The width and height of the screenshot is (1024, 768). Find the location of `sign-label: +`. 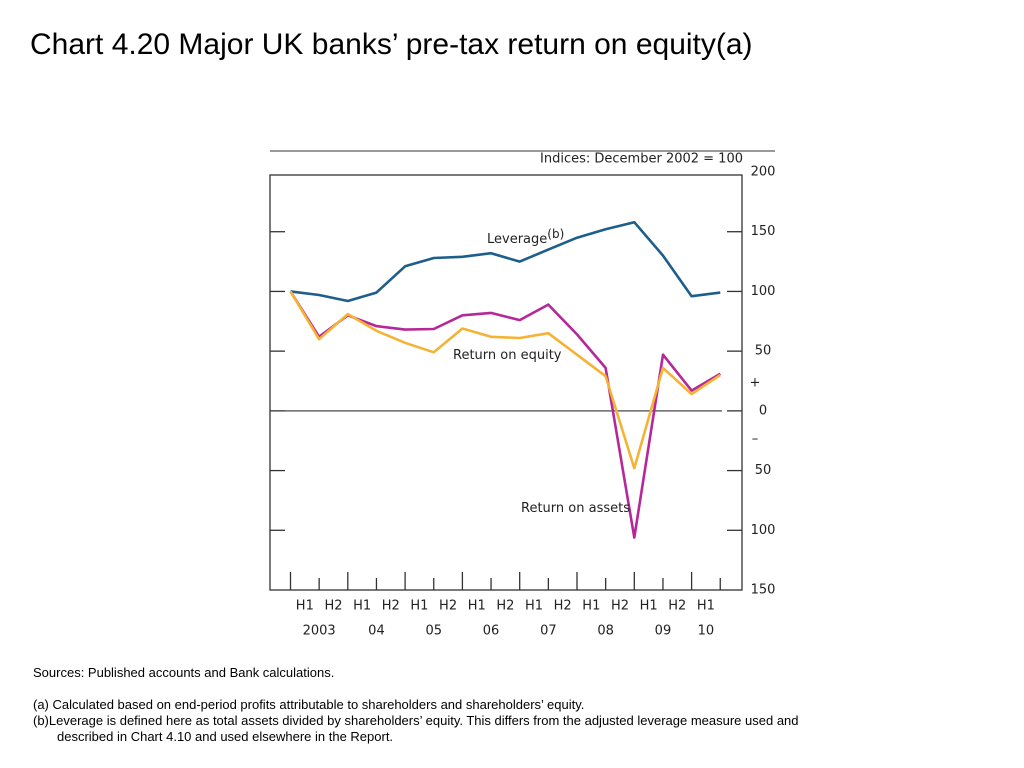

sign-label: + is located at coordinates (755, 382).